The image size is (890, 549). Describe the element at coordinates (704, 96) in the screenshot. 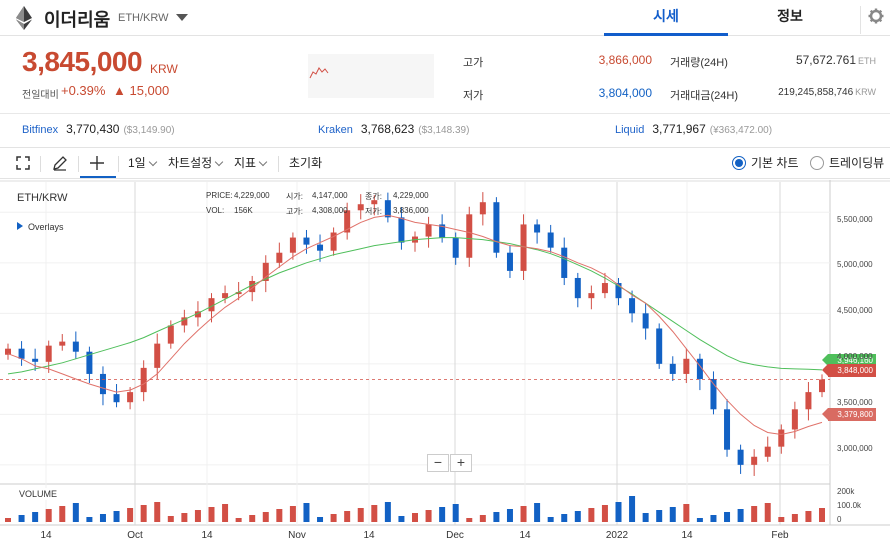

I see `amount-24h-label: 거래대금(24H)` at that location.